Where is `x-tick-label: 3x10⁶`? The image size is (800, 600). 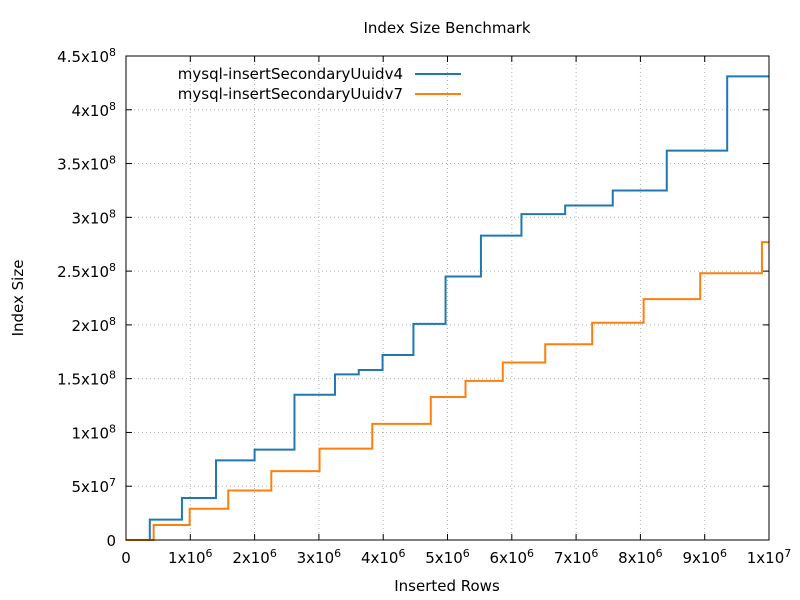 x-tick-label: 3x10⁶ is located at coordinates (319, 557).